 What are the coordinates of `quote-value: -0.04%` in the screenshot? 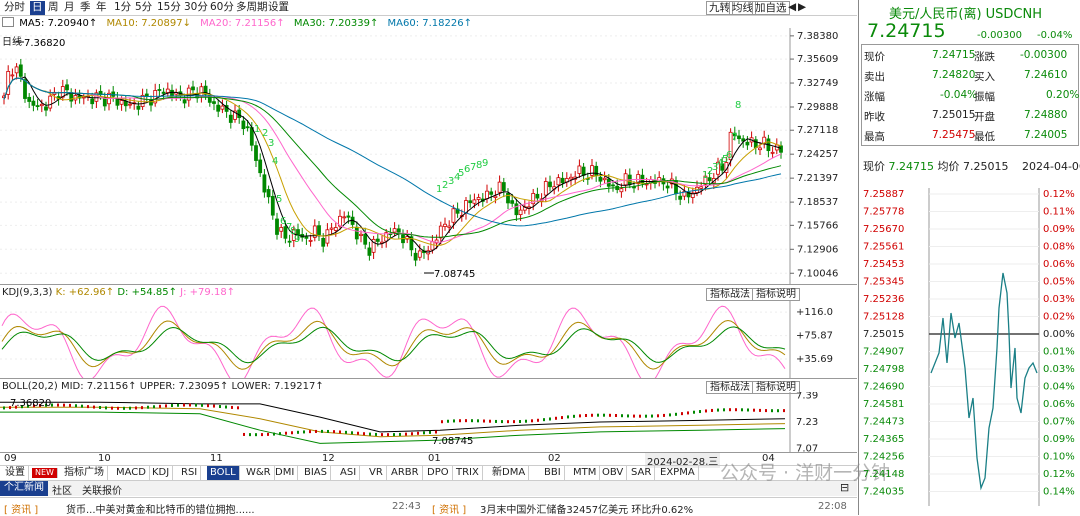 It's located at (959, 95).